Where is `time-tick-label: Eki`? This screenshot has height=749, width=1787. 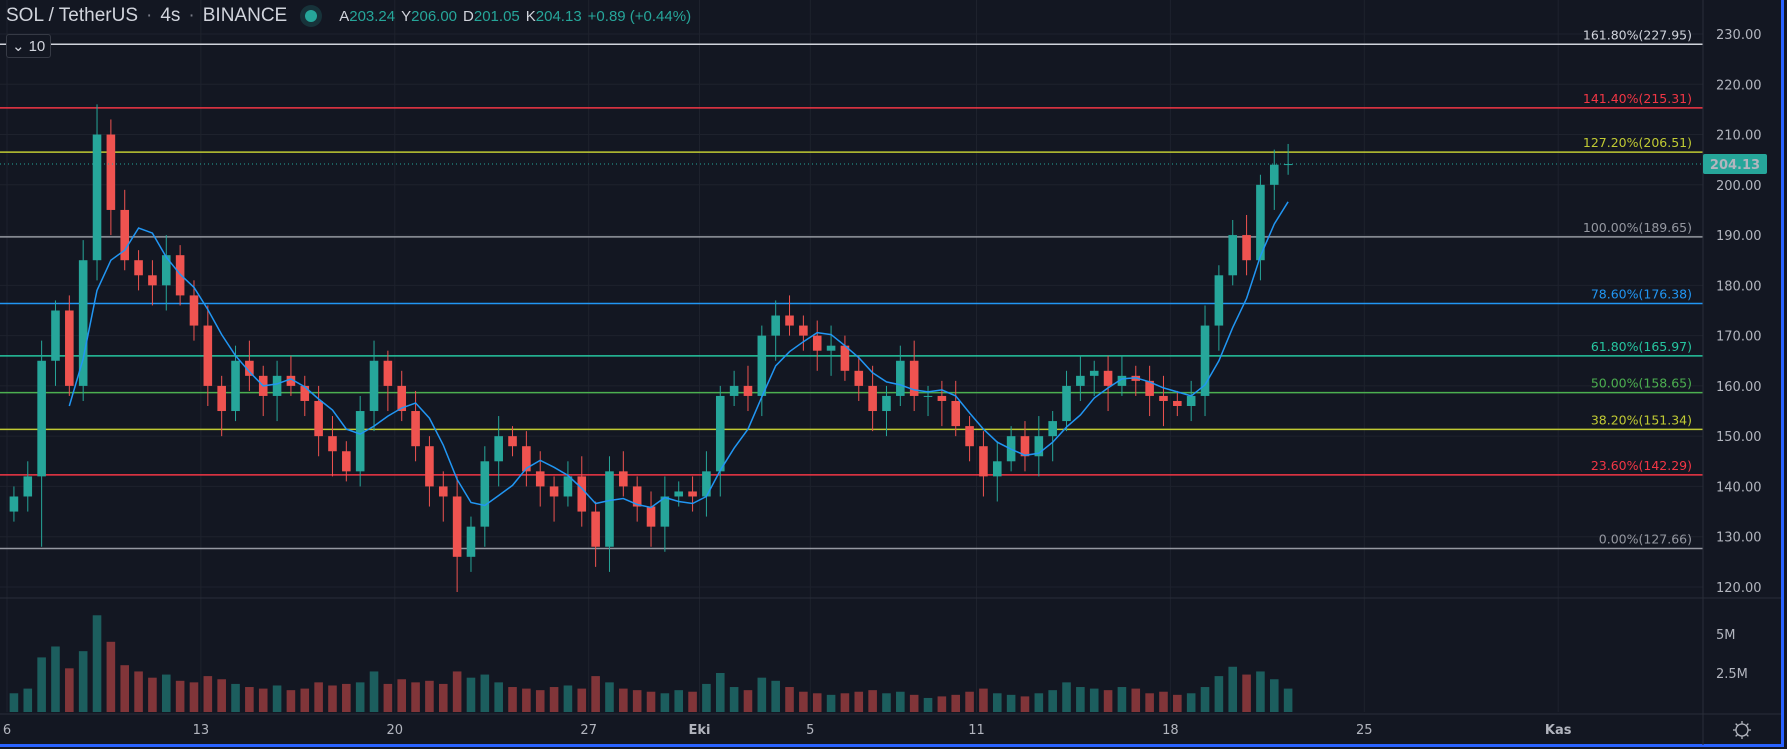 time-tick-label: Eki is located at coordinates (700, 730).